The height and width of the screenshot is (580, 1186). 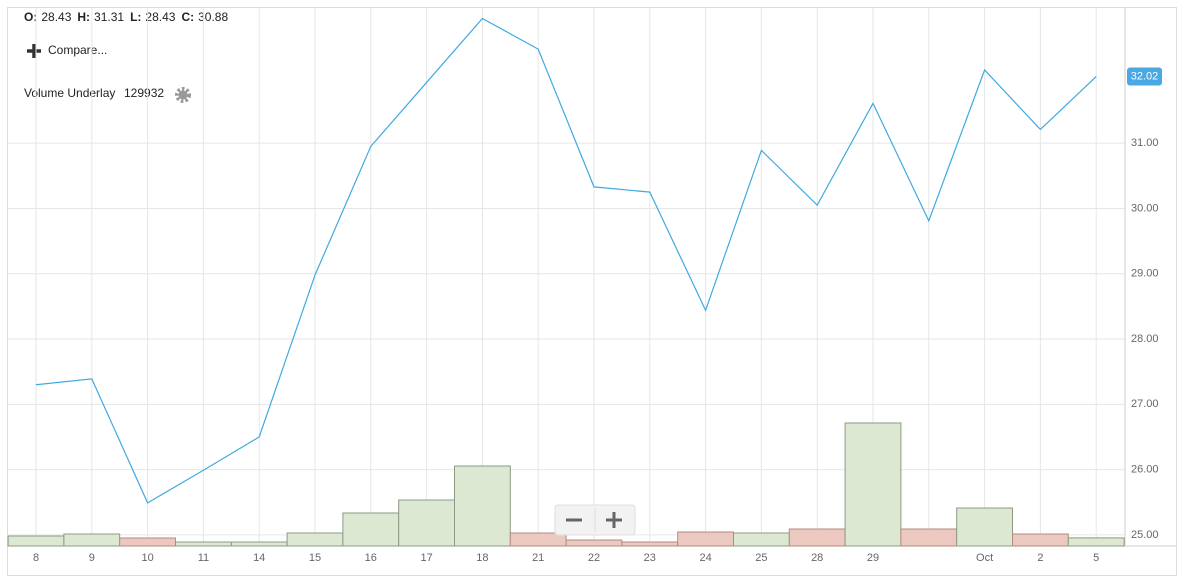 I want to click on settings-icon, so click(x=183, y=95).